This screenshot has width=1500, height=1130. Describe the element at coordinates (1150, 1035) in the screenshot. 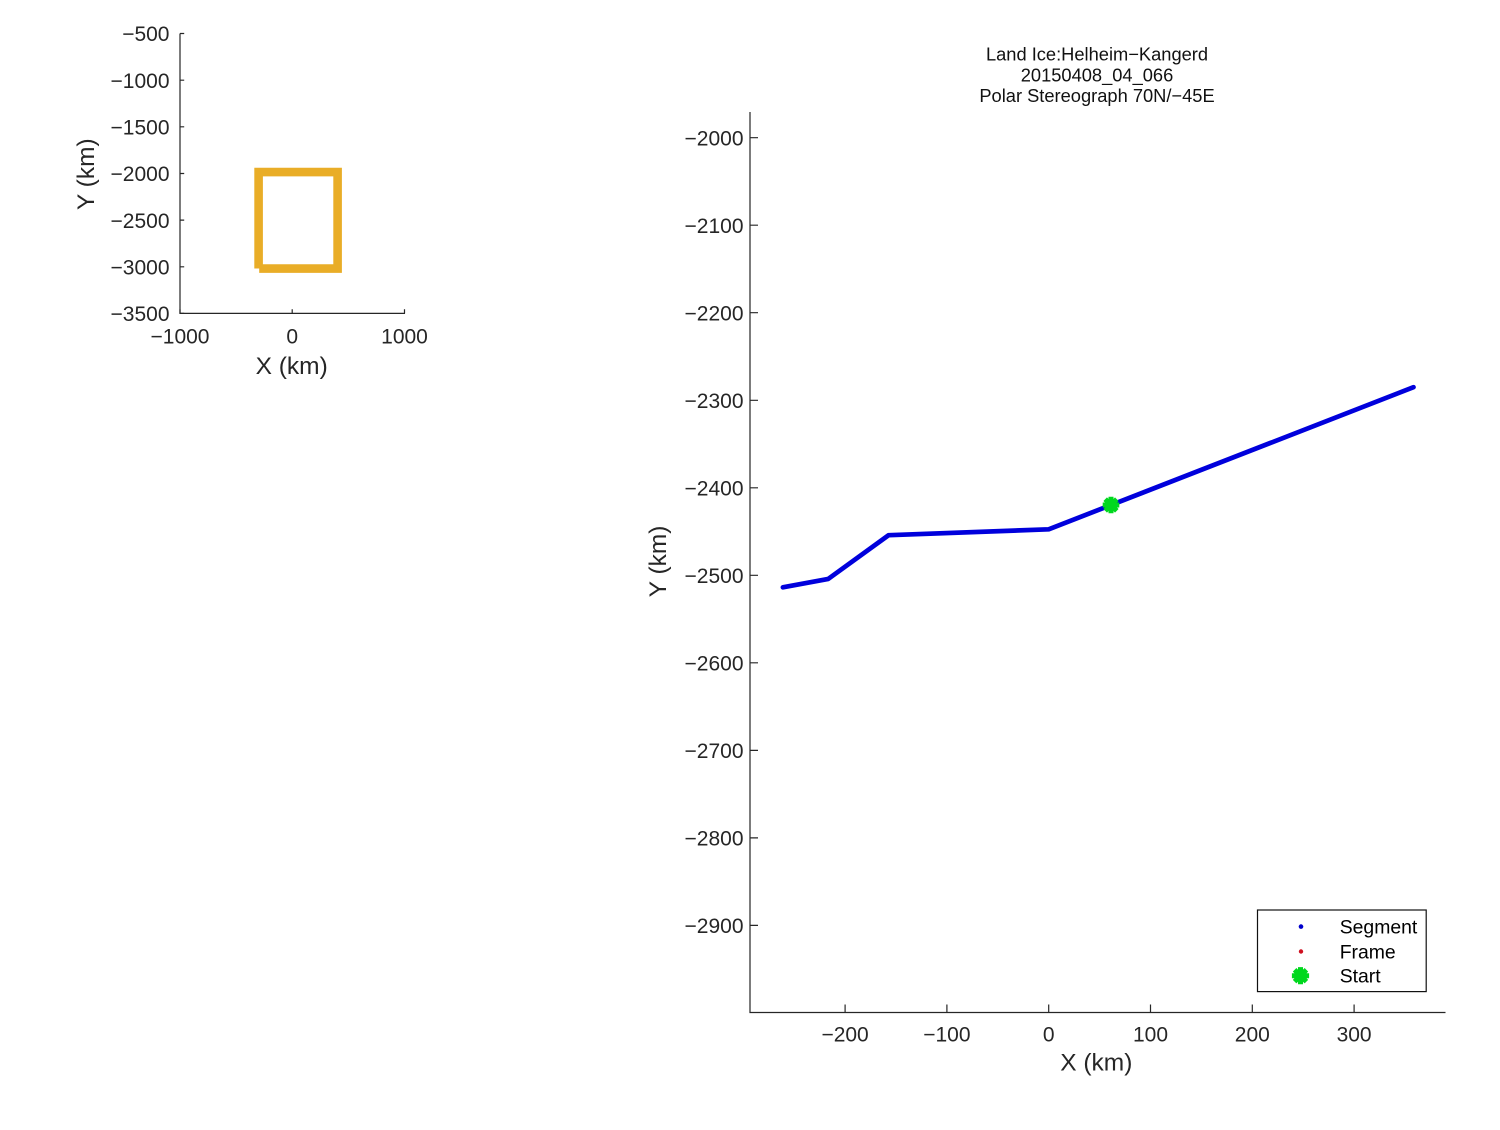

I see `svg-text: 100` at that location.